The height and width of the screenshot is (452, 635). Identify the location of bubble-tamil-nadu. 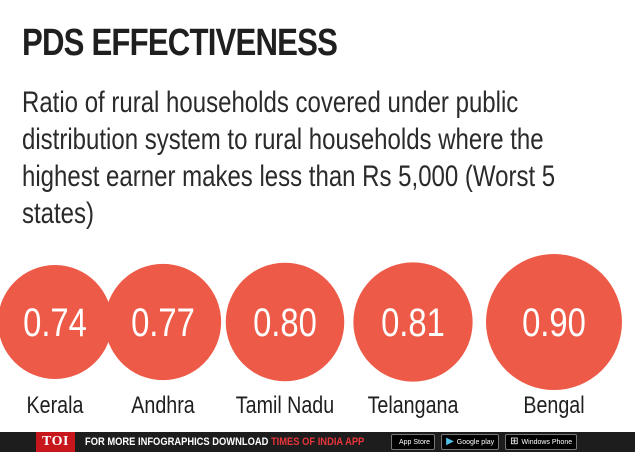
(285, 322).